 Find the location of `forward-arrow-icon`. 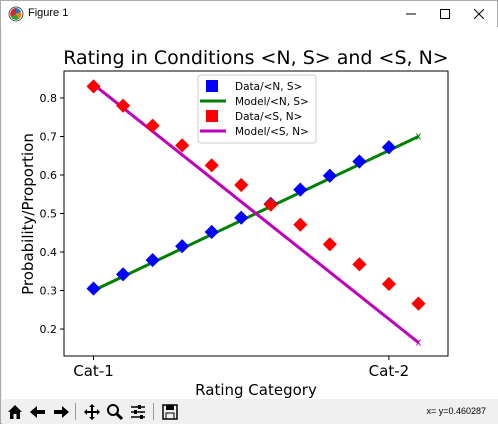

forward-arrow-icon is located at coordinates (61, 411).